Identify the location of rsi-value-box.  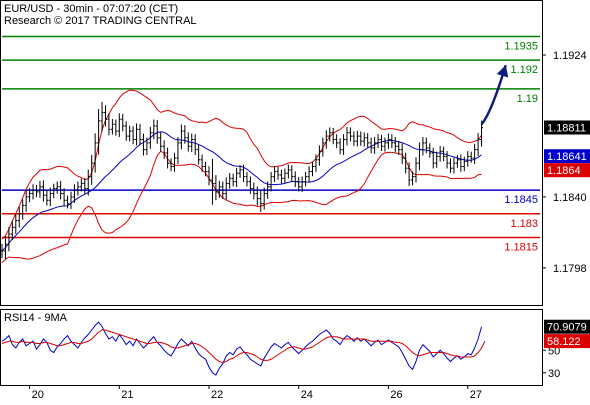
(567, 326).